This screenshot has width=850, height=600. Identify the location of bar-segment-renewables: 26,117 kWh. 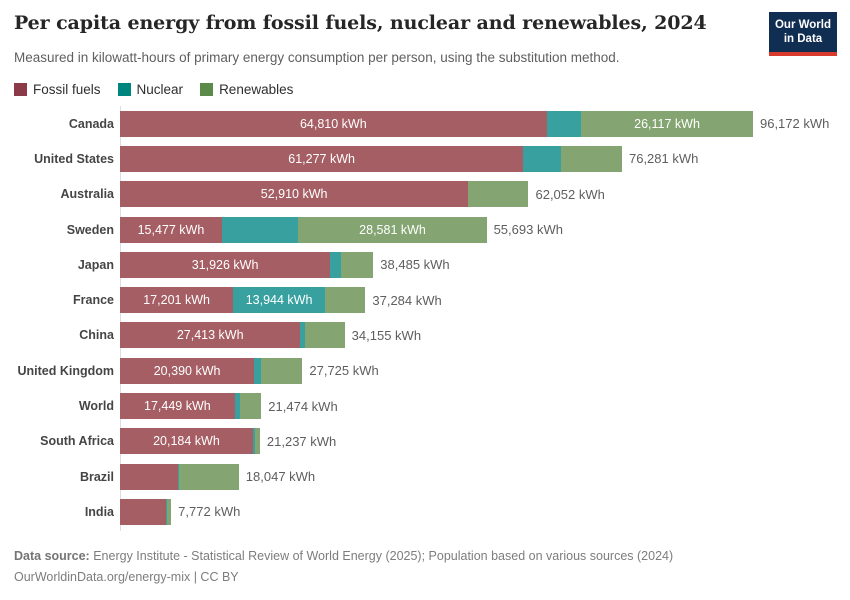
(667, 123).